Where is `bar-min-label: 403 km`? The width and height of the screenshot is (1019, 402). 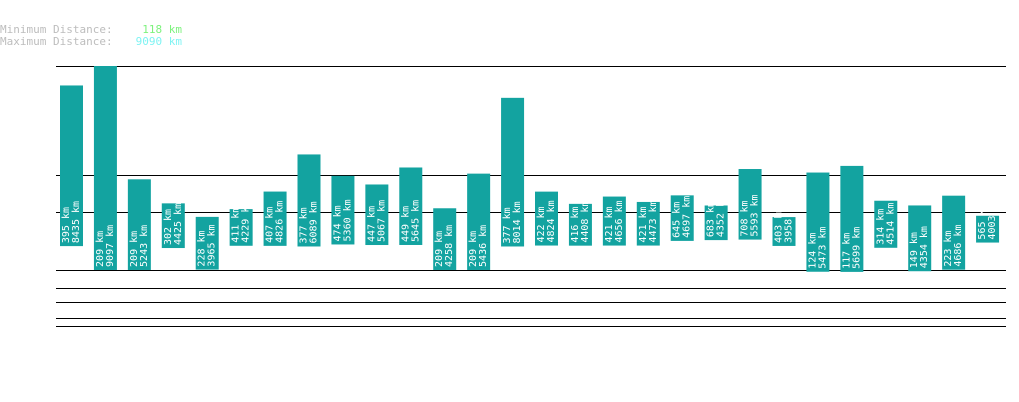 bar-min-label: 403 km is located at coordinates (779, 225).